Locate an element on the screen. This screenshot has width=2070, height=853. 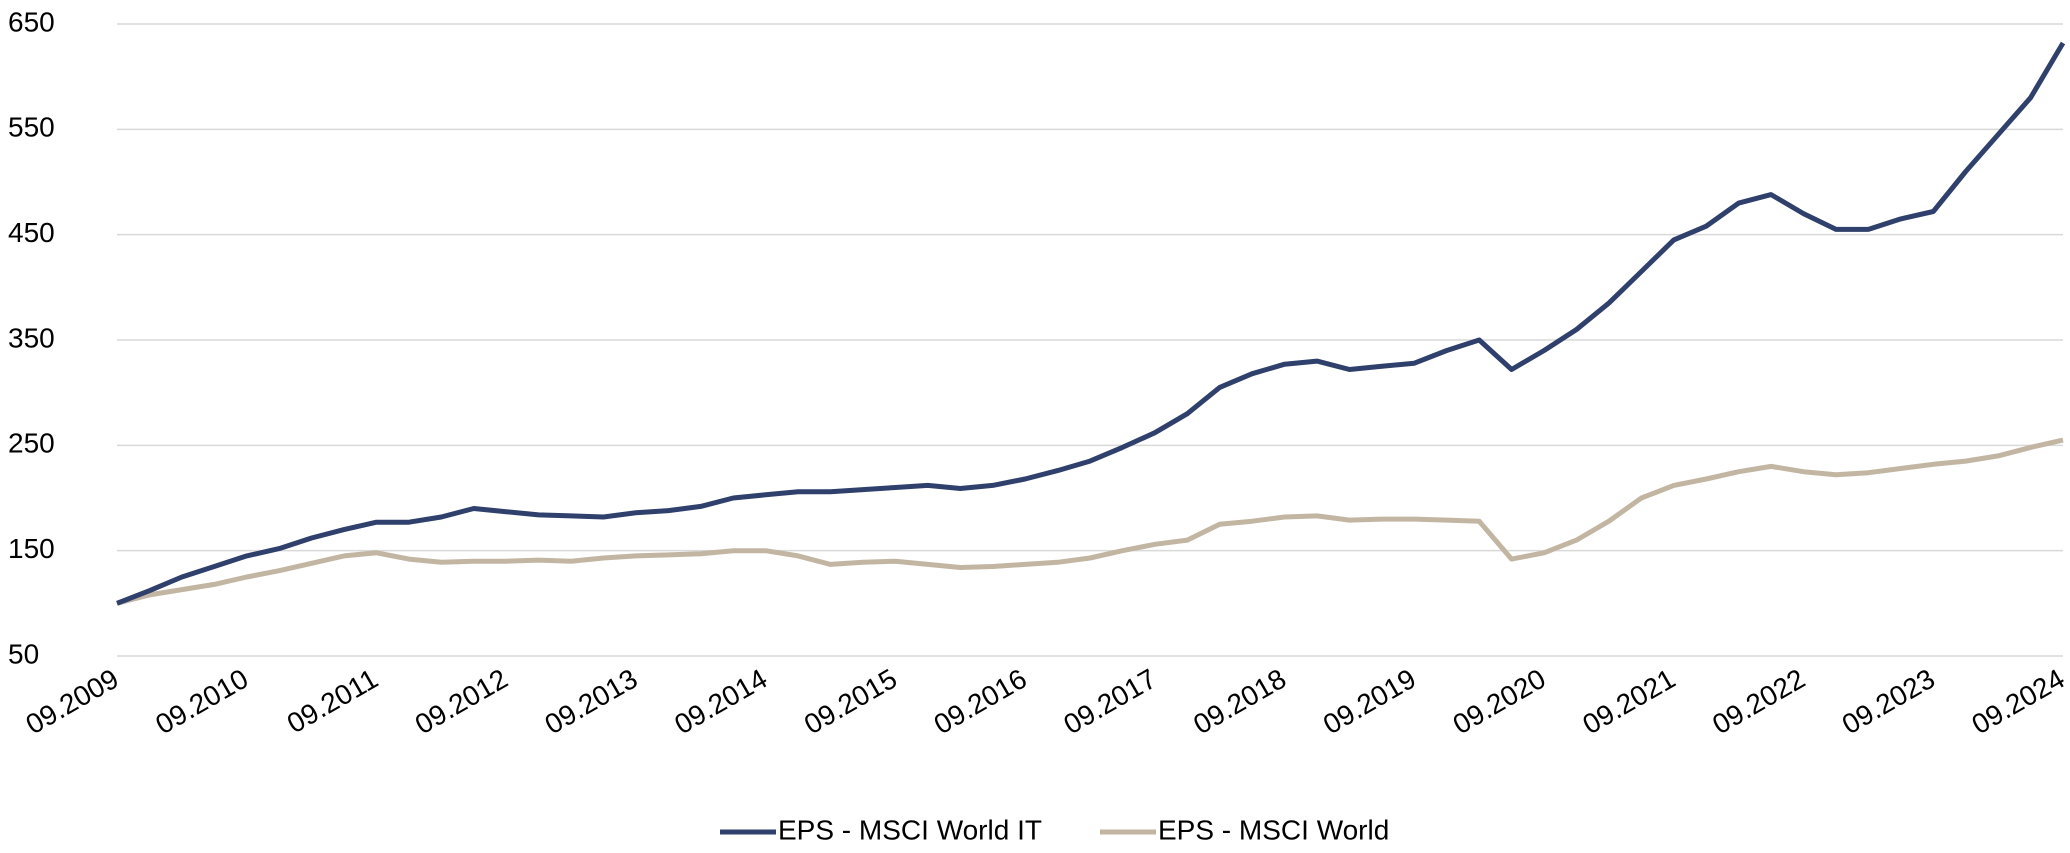
x-tick-label: 09.2013 is located at coordinates (590, 701).